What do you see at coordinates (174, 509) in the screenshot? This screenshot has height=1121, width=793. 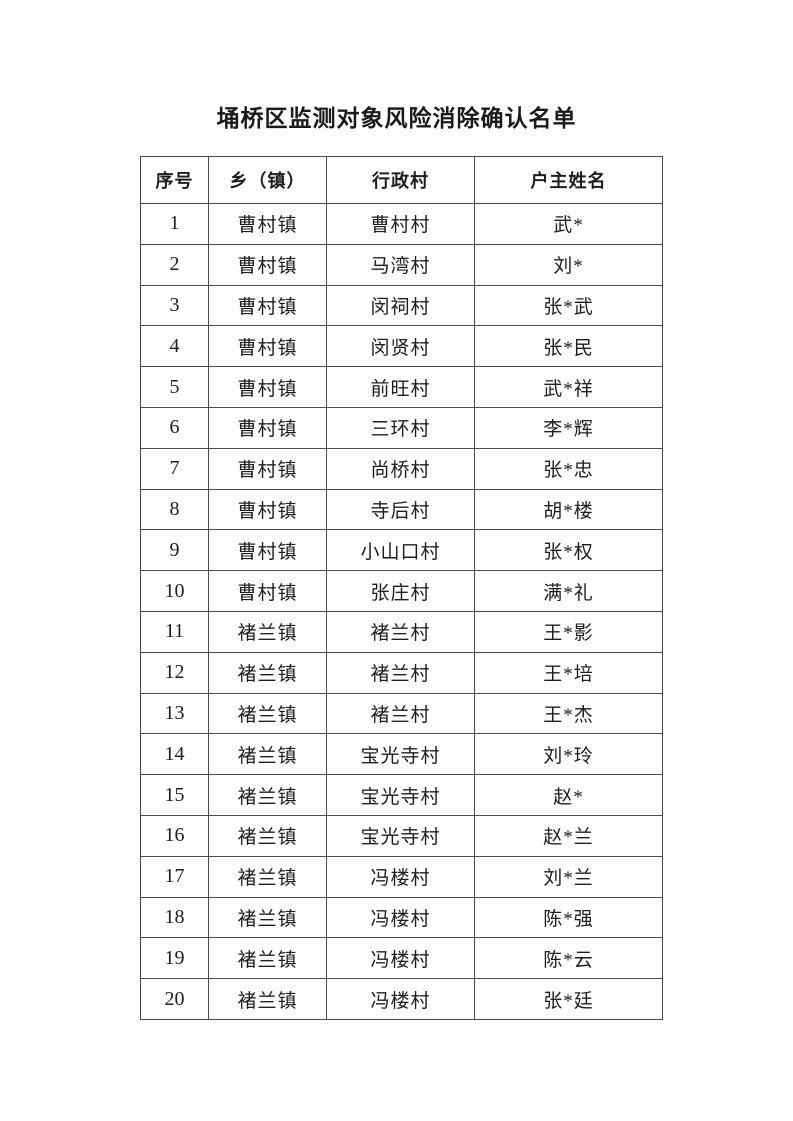 I see `cell-serial: 8` at bounding box center [174, 509].